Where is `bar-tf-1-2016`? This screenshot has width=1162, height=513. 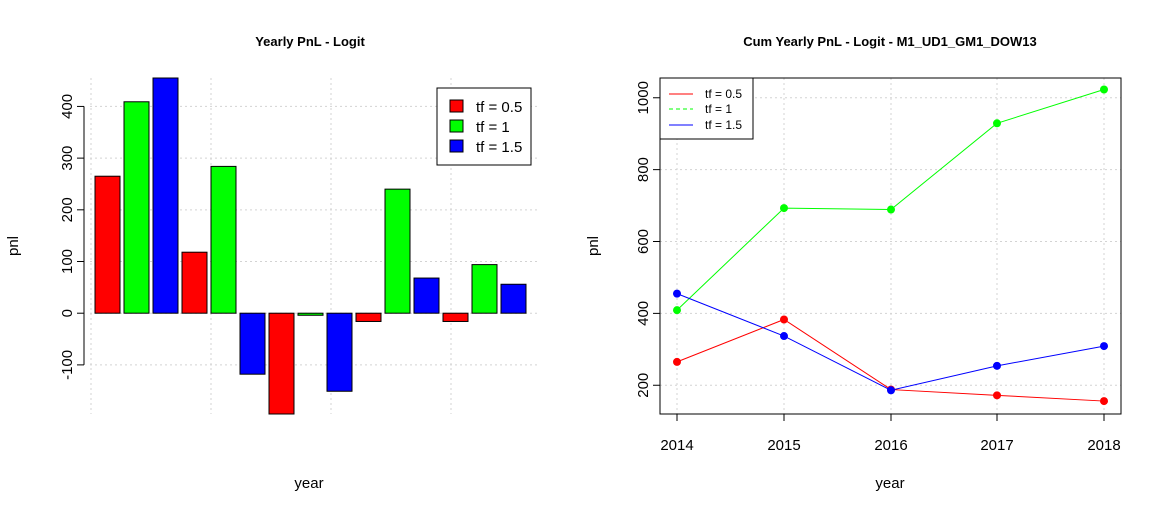
bar-tf-1-2016 is located at coordinates (310, 314).